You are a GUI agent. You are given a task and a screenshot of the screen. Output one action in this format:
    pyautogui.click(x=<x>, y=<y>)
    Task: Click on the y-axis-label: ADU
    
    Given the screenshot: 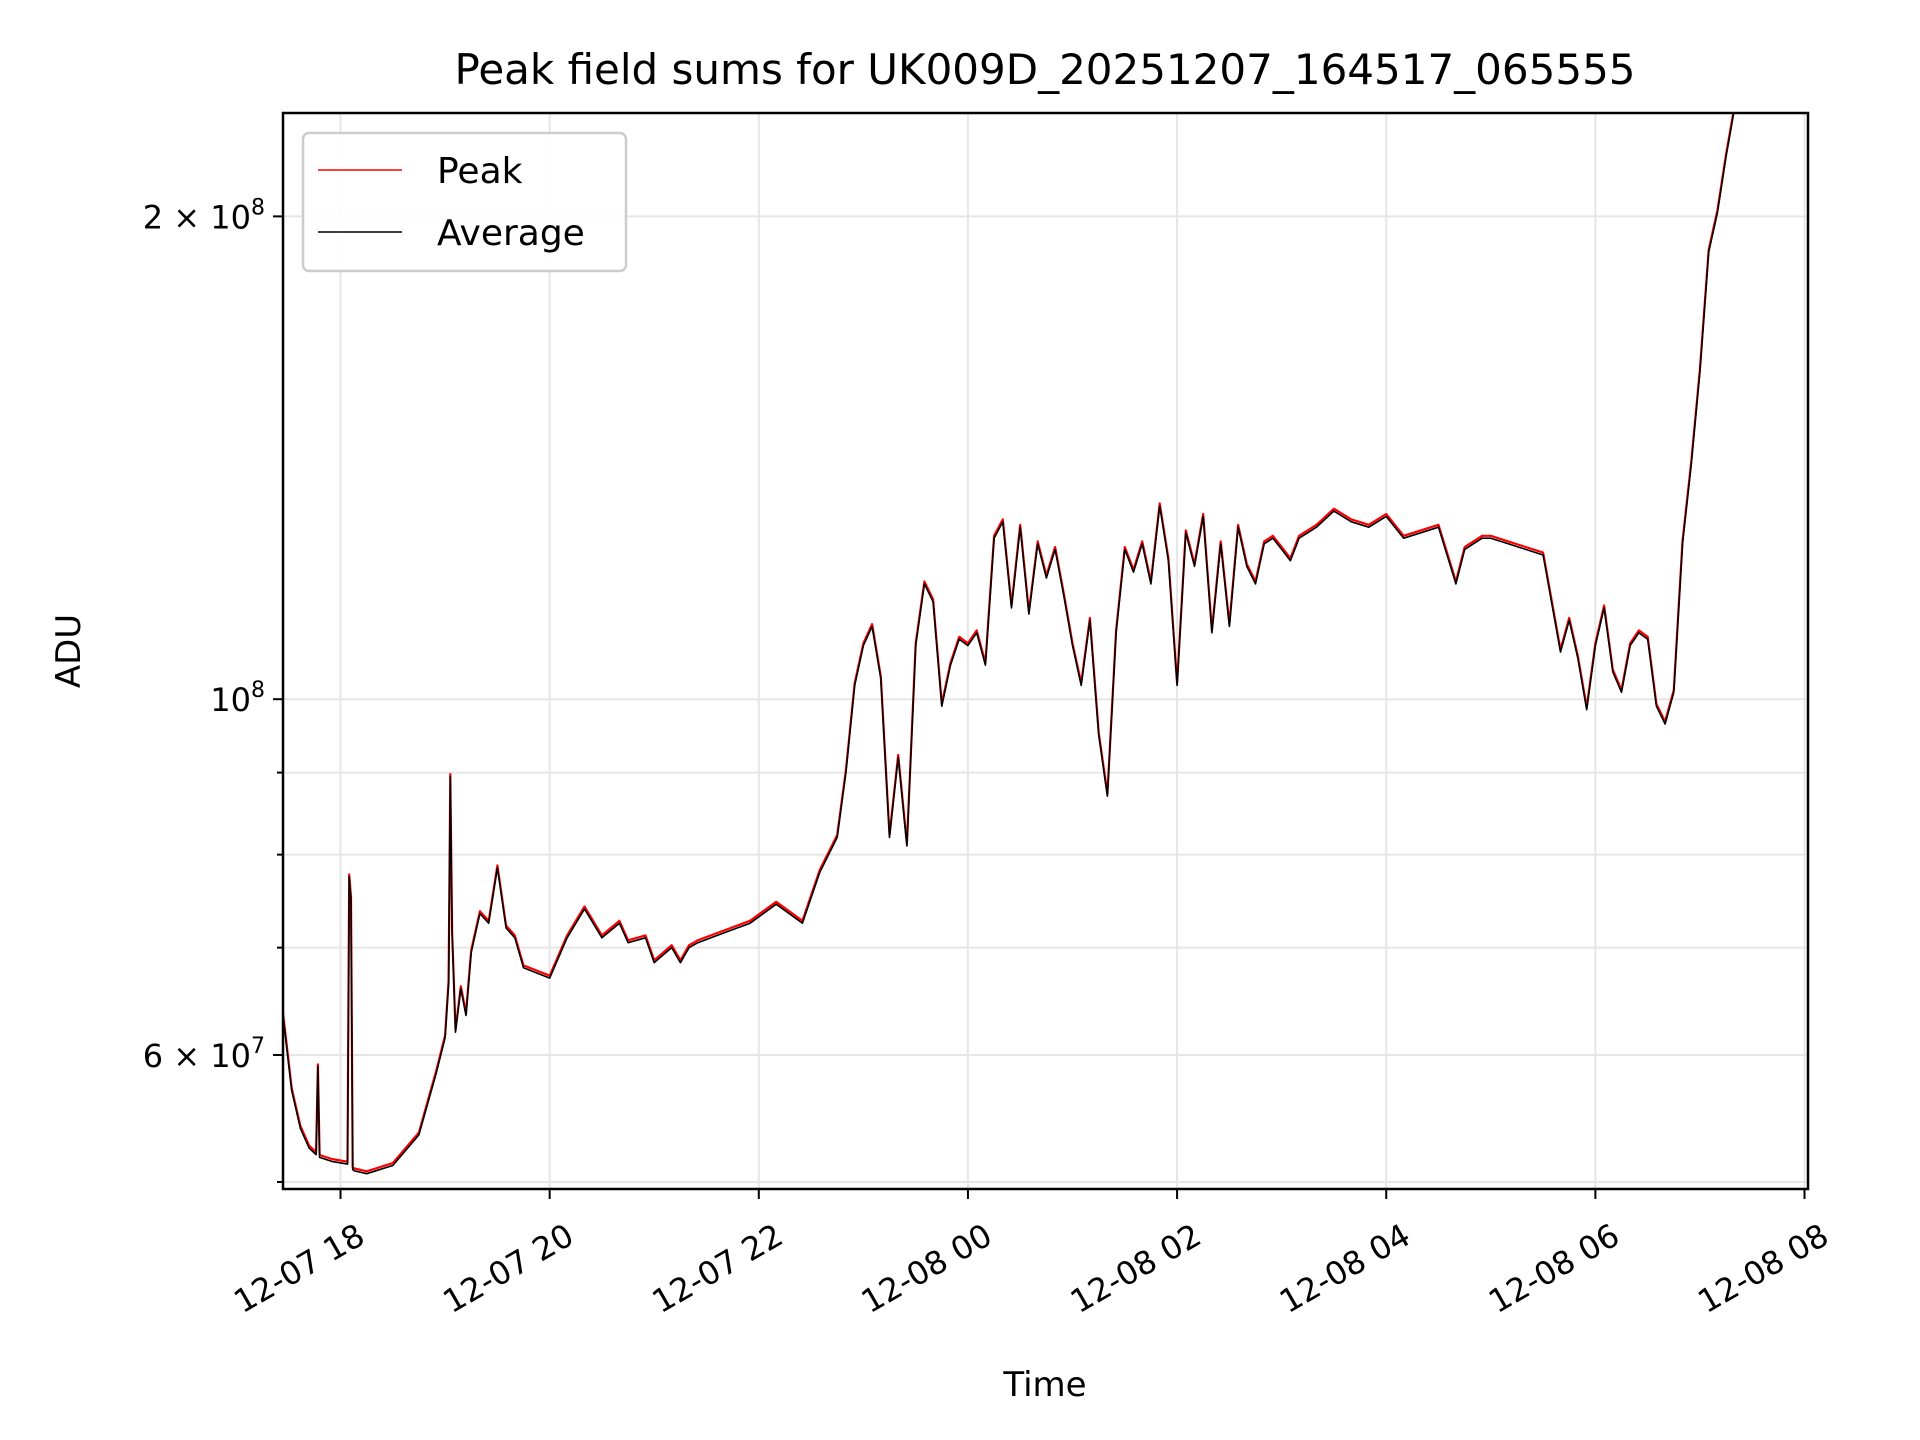 What is the action you would take?
    pyautogui.click(x=69, y=651)
    